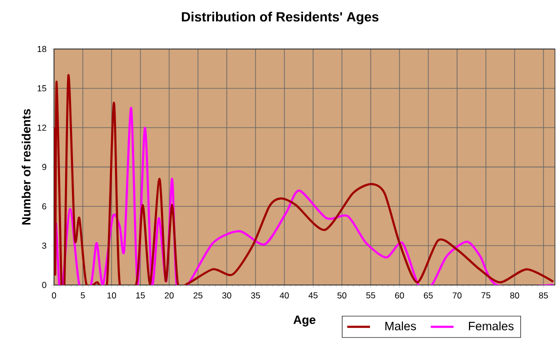  I want to click on x-tick-label: 35, so click(255, 295).